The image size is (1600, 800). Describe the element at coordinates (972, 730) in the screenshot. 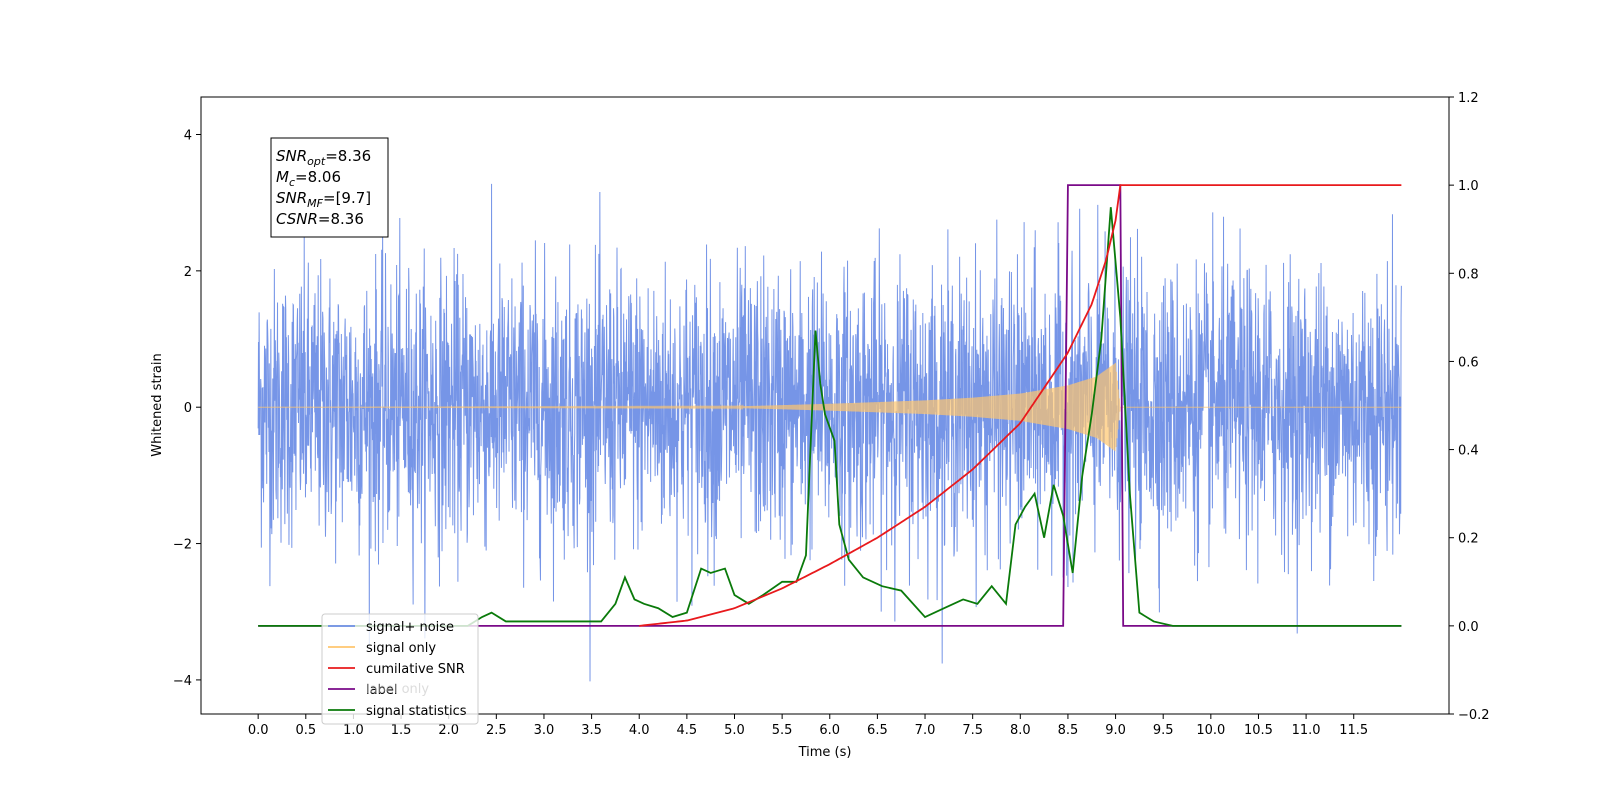

I see `x-tick-label: 7.5` at that location.